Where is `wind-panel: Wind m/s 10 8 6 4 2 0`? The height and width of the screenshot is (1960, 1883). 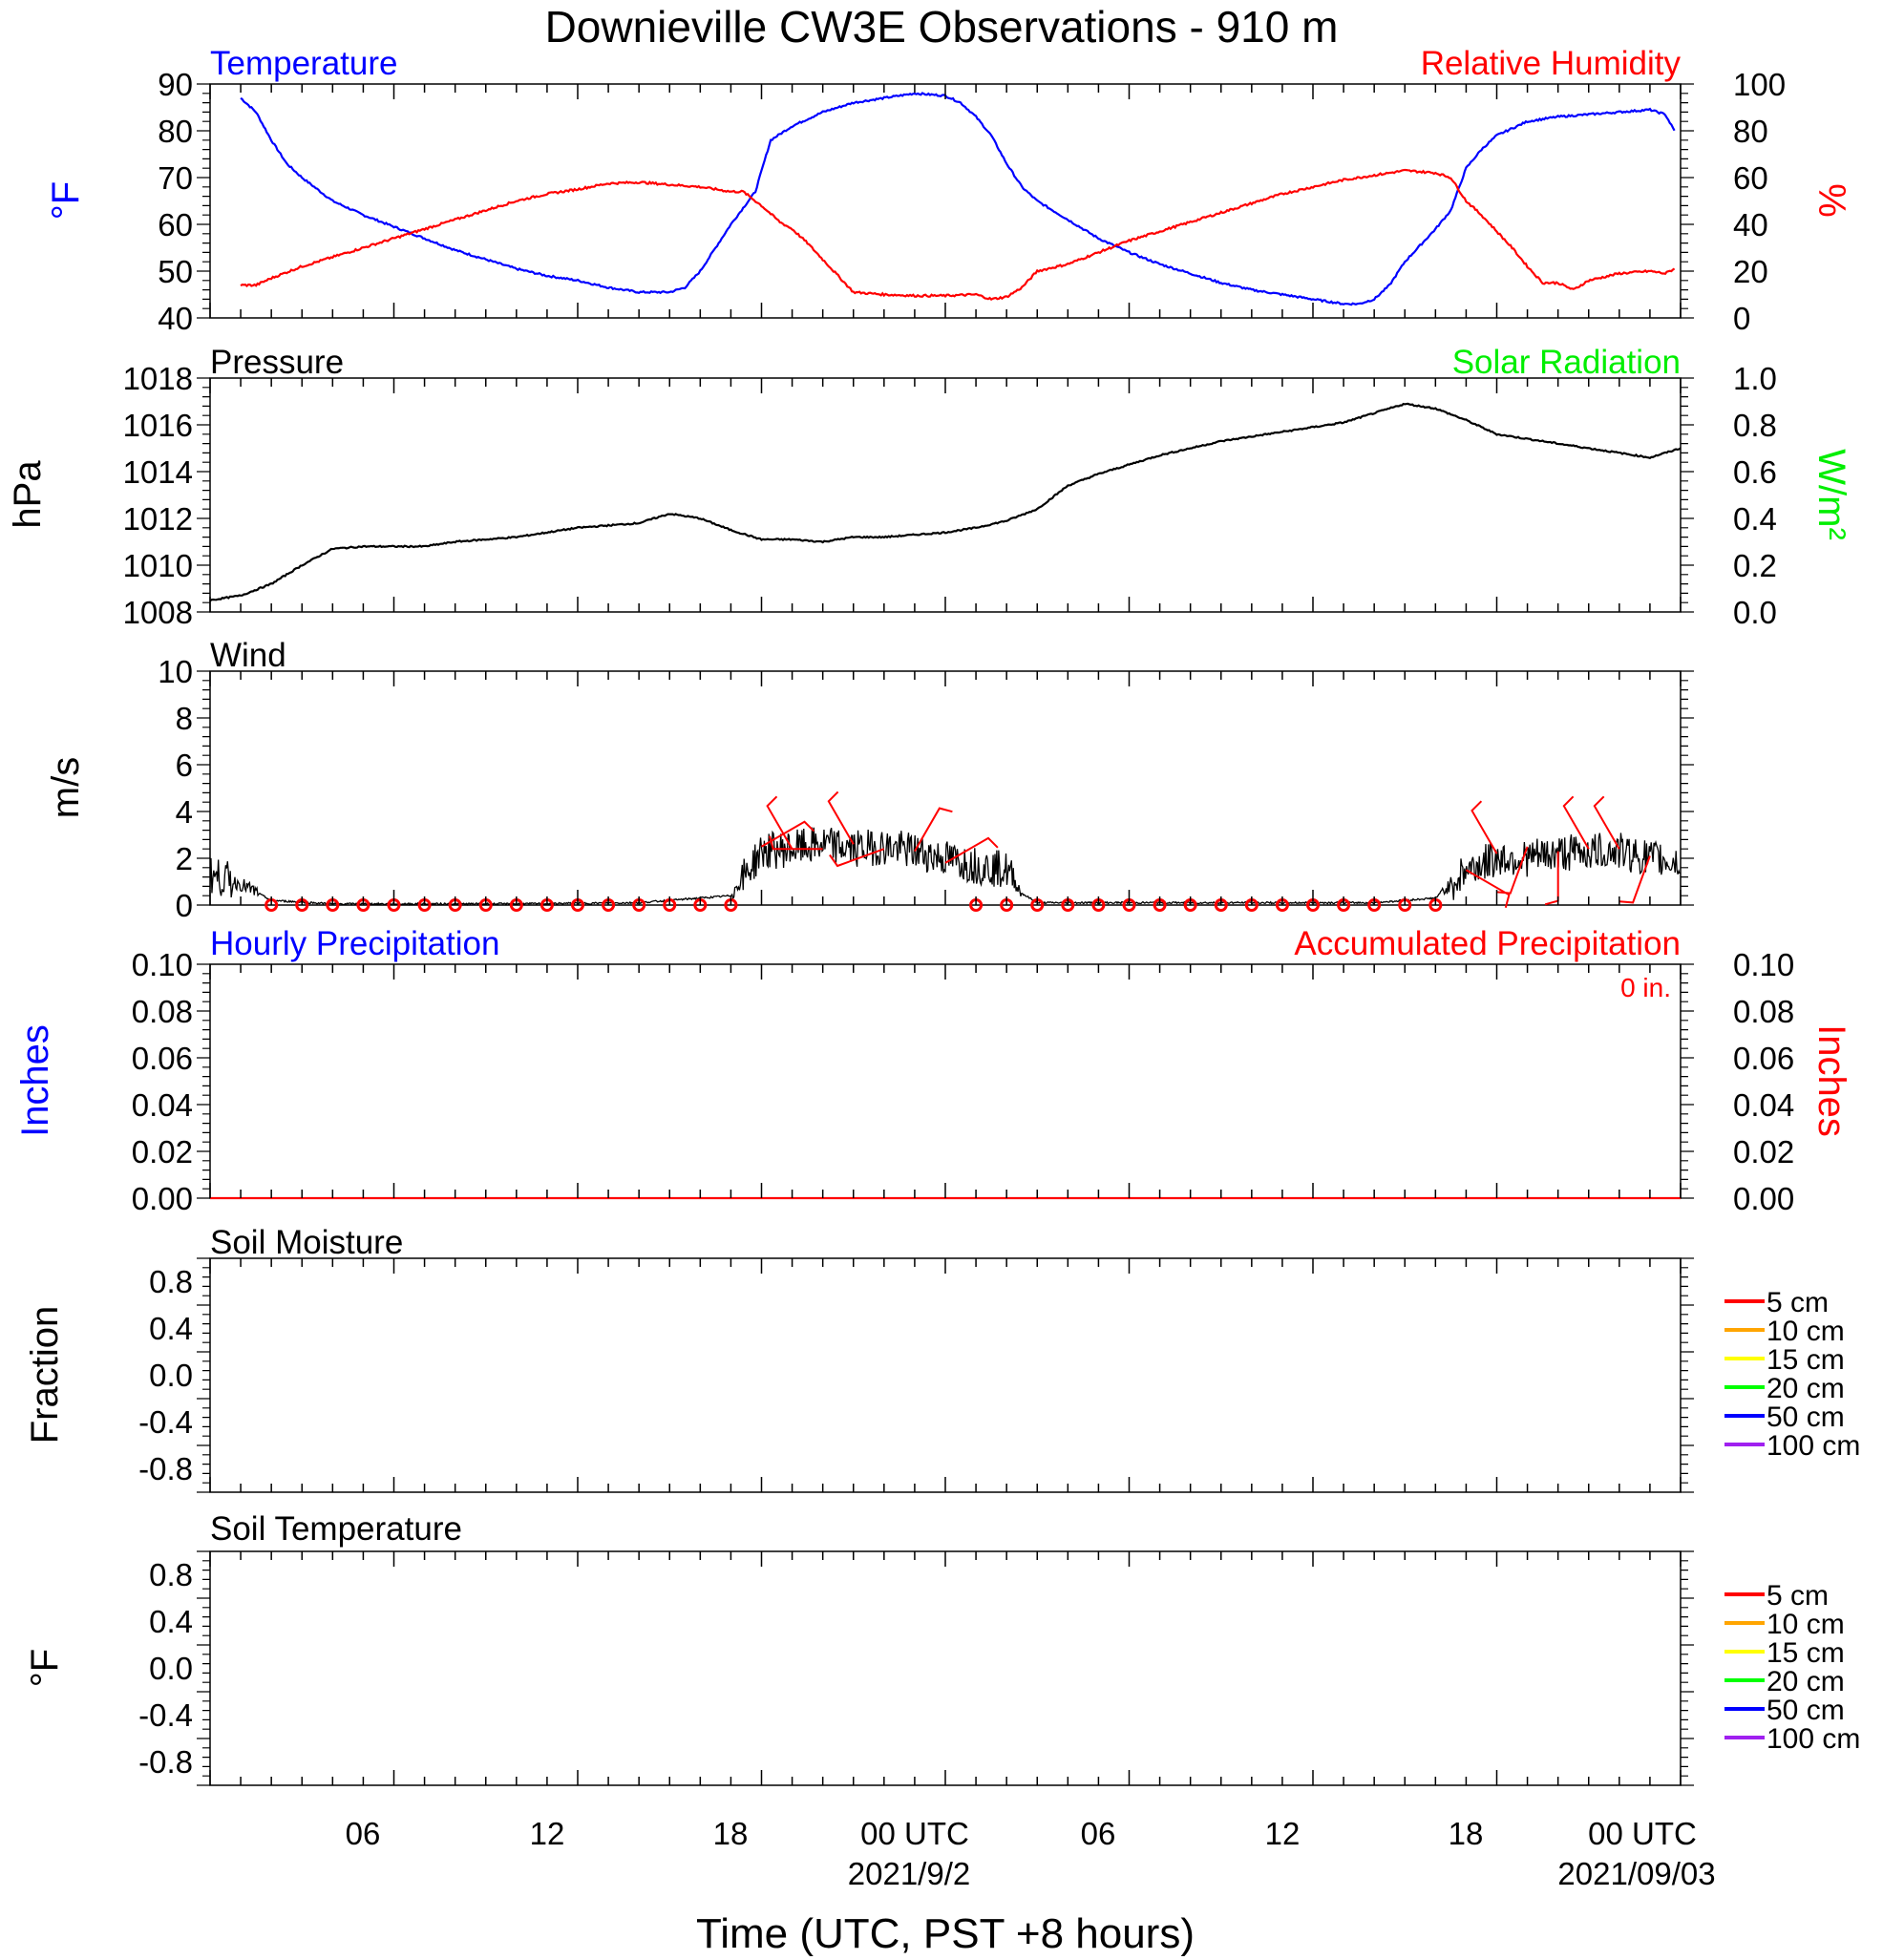
wind-panel: Wind m/s 10 8 6 4 2 0 is located at coordinates (869, 780).